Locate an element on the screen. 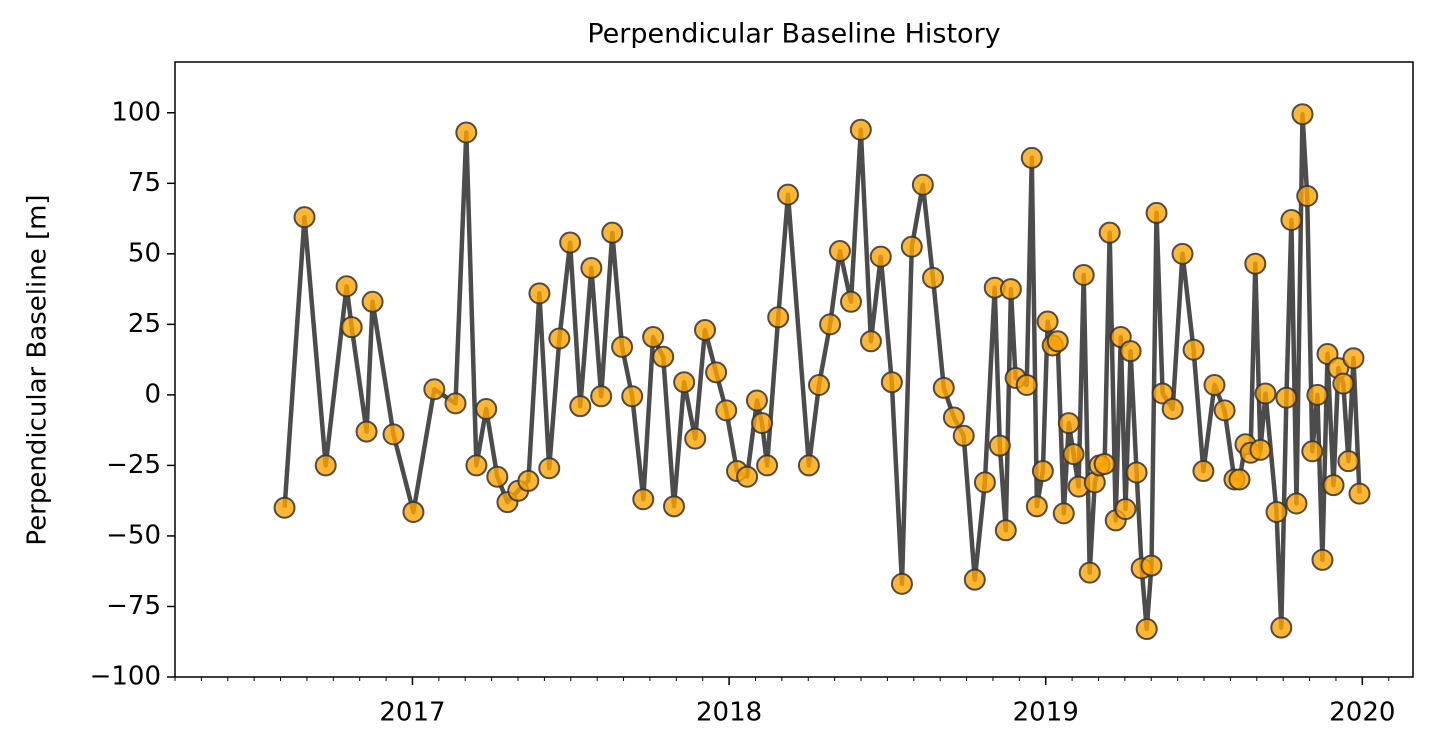  x-tick-label: 2020 is located at coordinates (1362, 713).